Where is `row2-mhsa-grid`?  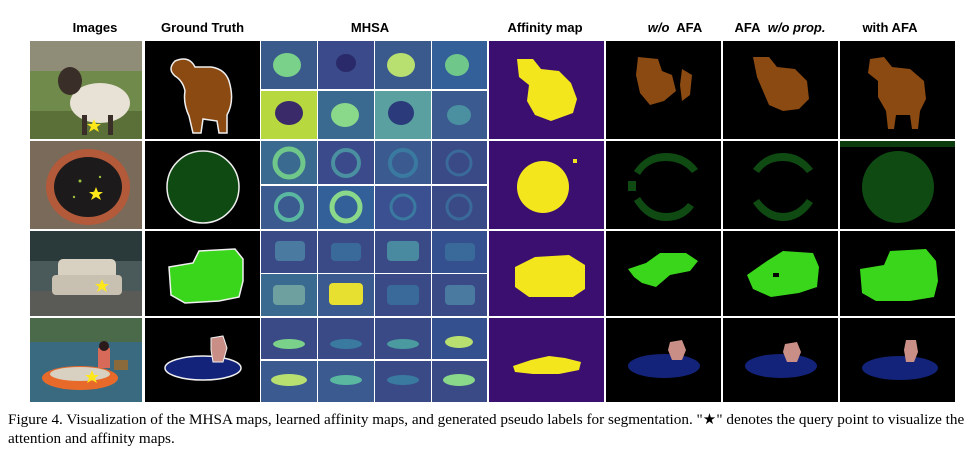
row2-mhsa-grid is located at coordinates (374, 185).